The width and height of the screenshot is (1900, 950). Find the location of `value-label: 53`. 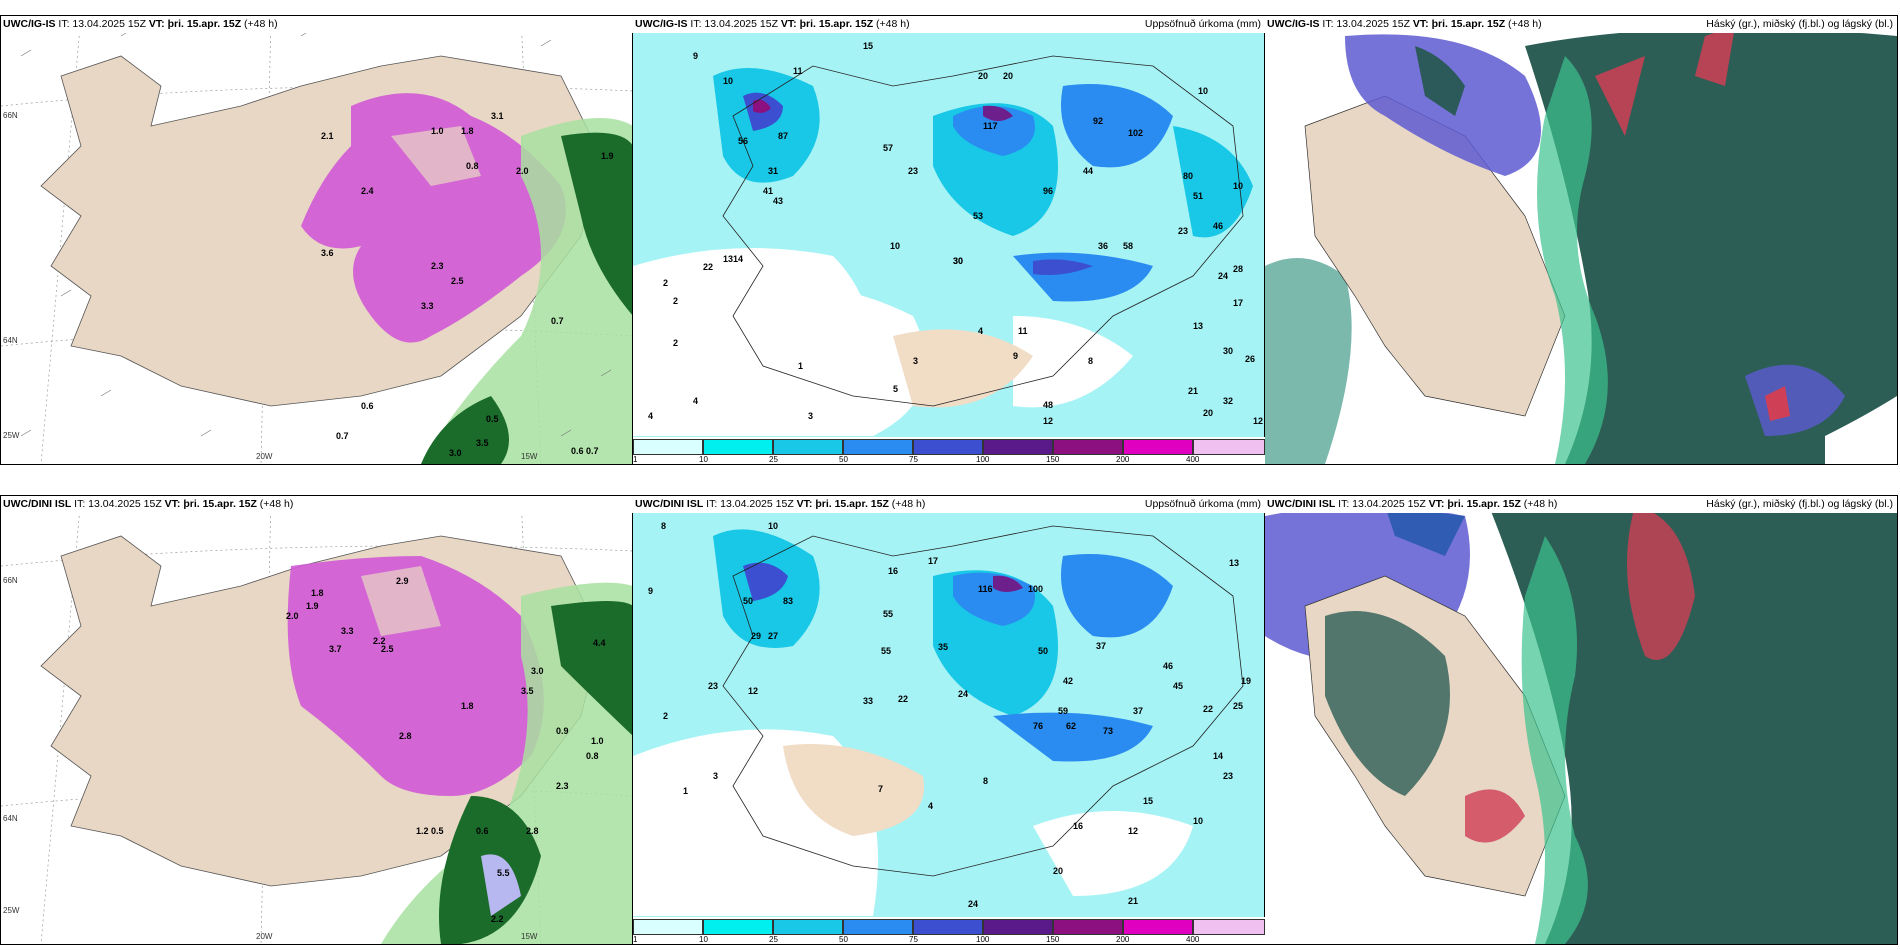

value-label: 53 is located at coordinates (978, 216).